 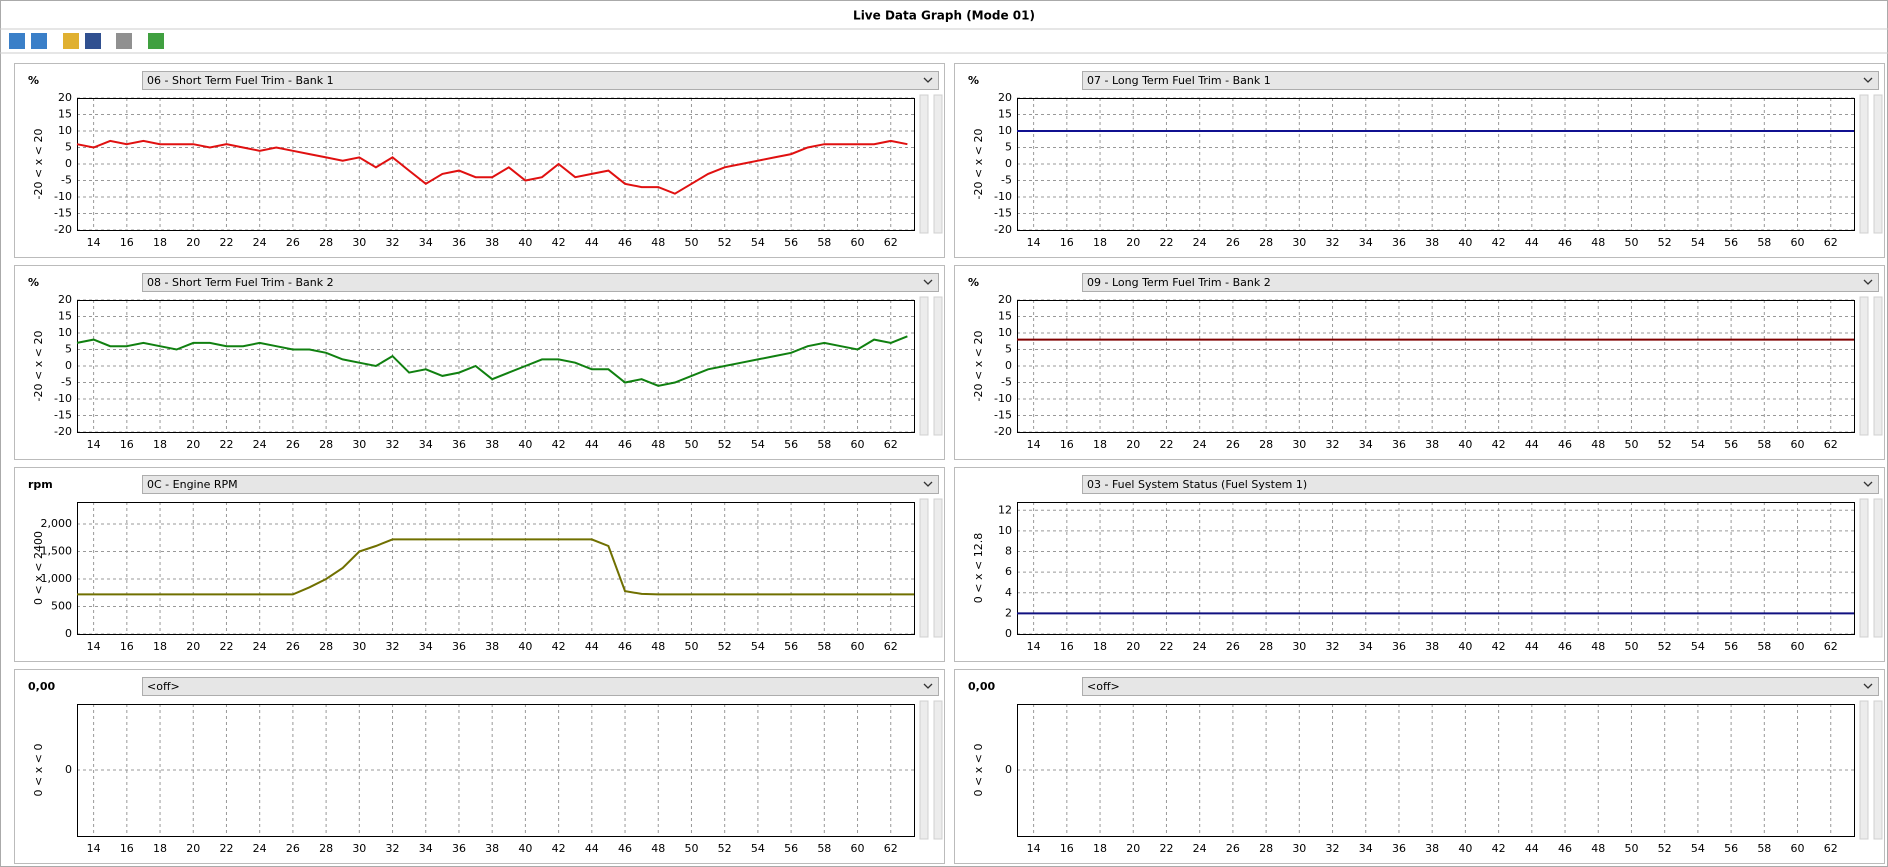 What do you see at coordinates (858, 848) in the screenshot?
I see `x-tick-label: 60` at bounding box center [858, 848].